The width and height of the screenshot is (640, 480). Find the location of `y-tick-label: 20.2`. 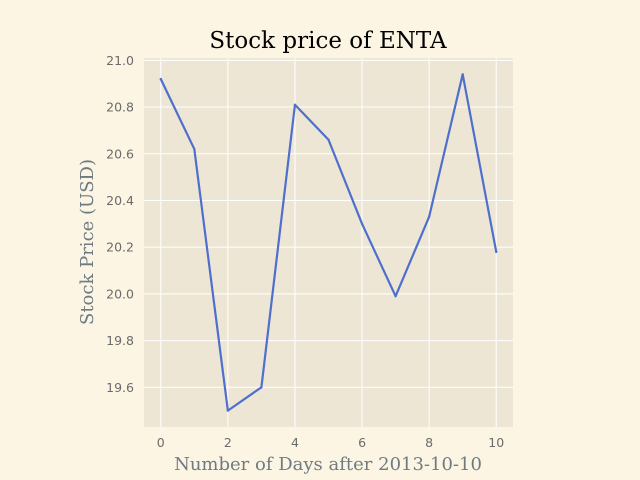

y-tick-label: 20.2 is located at coordinates (120, 247).